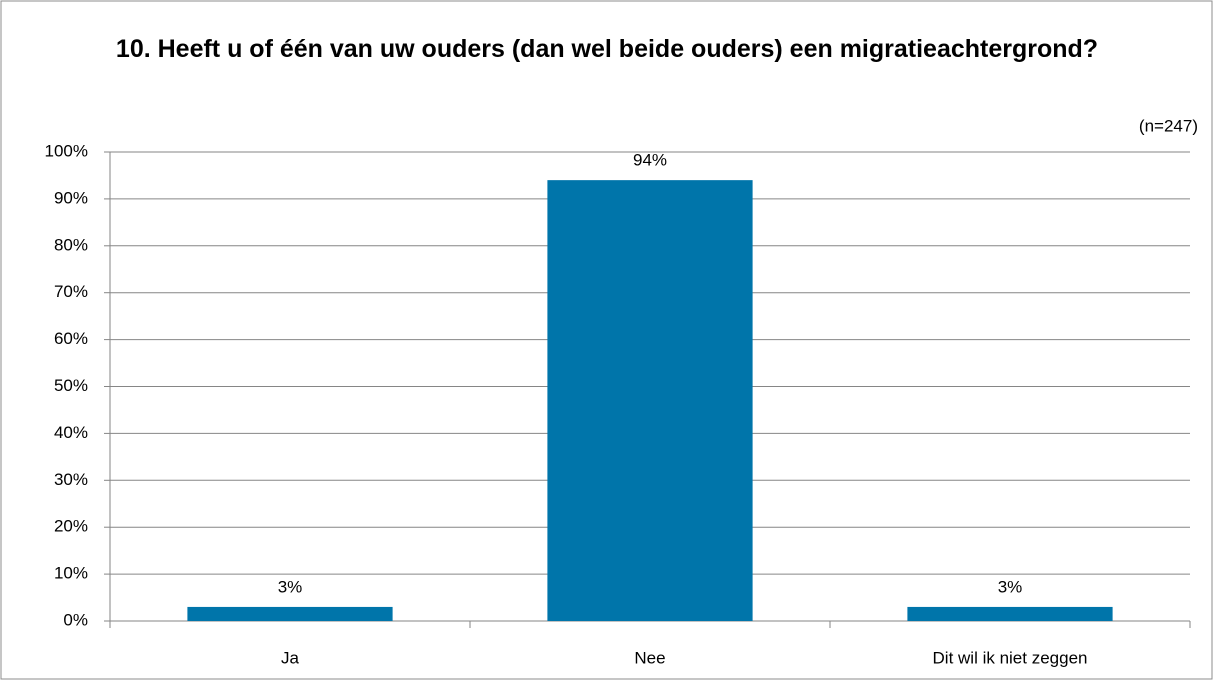  What do you see at coordinates (650, 160) in the screenshot?
I see `data-label: 94%` at bounding box center [650, 160].